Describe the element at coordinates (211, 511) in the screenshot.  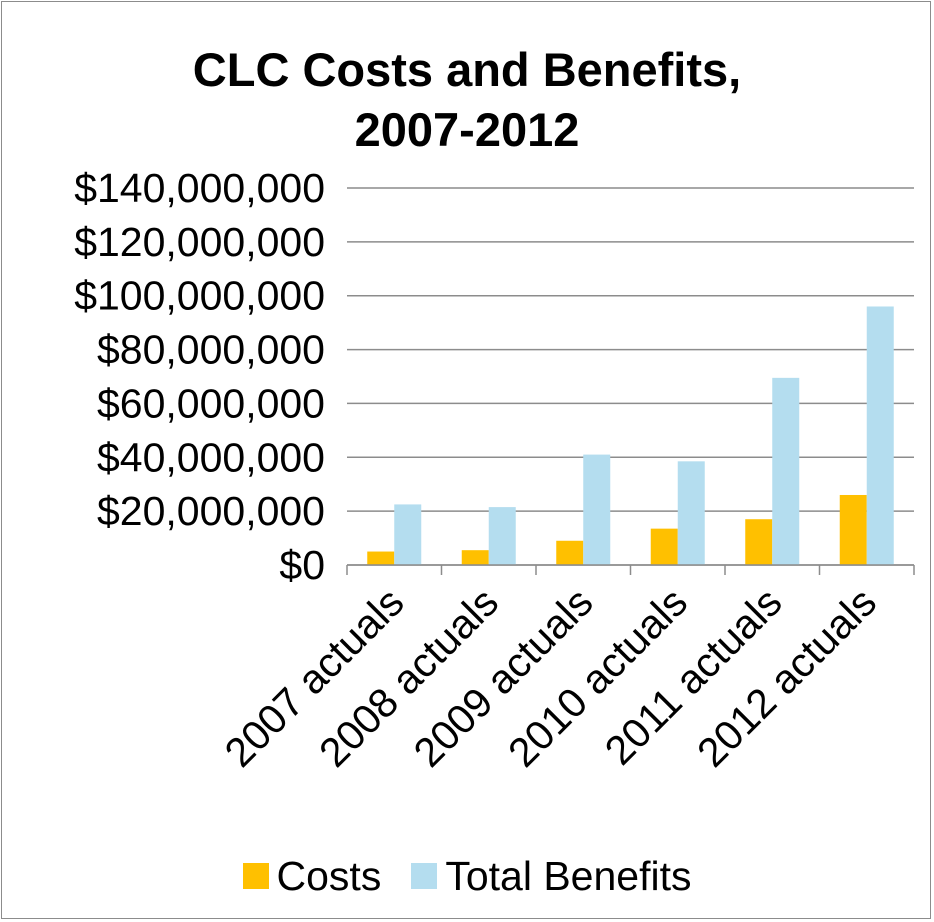
I see `y-tick-label: $20,000,000` at that location.